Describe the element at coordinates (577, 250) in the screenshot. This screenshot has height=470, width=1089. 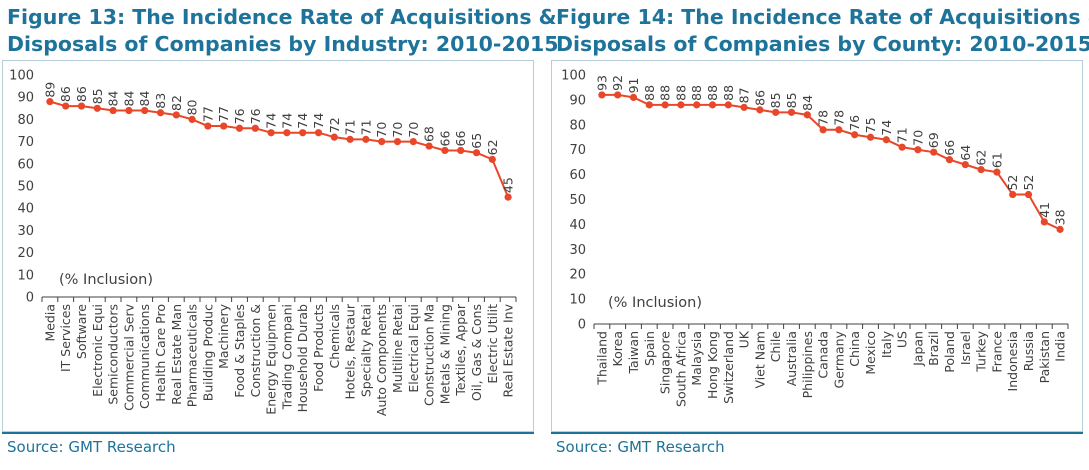
I see `y-tick-label: 30` at that location.